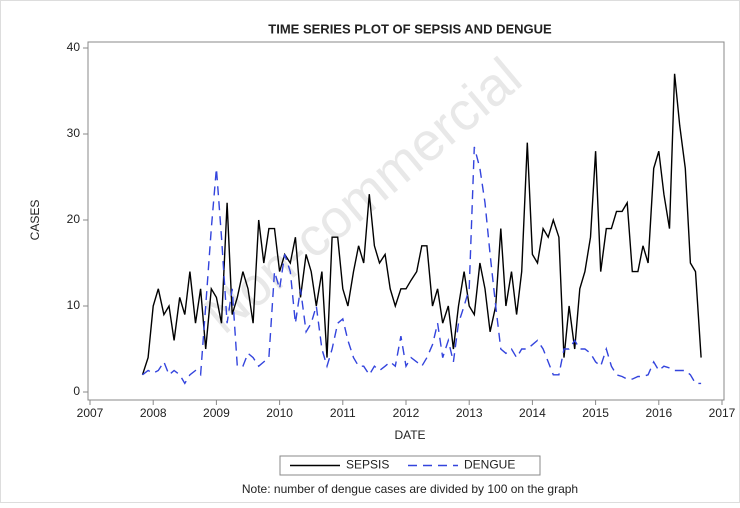 This screenshot has width=740, height=508. What do you see at coordinates (595, 413) in the screenshot?
I see `x-tick-label: 2015` at bounding box center [595, 413].